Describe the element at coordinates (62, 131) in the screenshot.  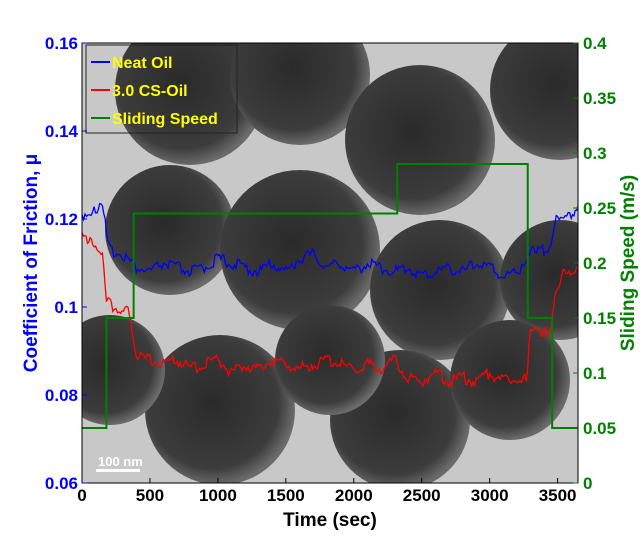
I see `y-tick-label: 0.14` at that location.